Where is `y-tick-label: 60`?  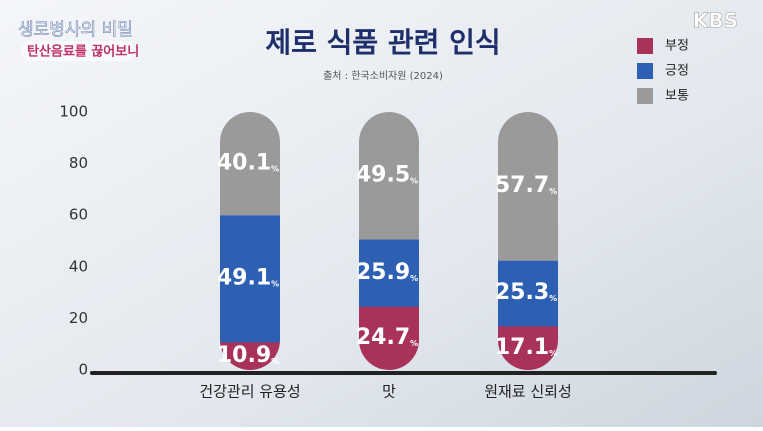 y-tick-label: 60 is located at coordinates (78, 215).